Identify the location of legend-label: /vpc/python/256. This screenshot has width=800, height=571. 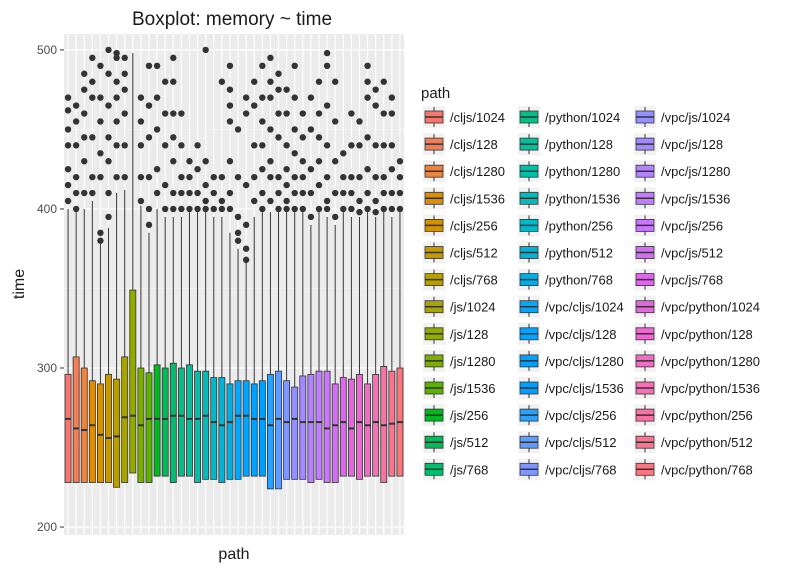
(707, 415).